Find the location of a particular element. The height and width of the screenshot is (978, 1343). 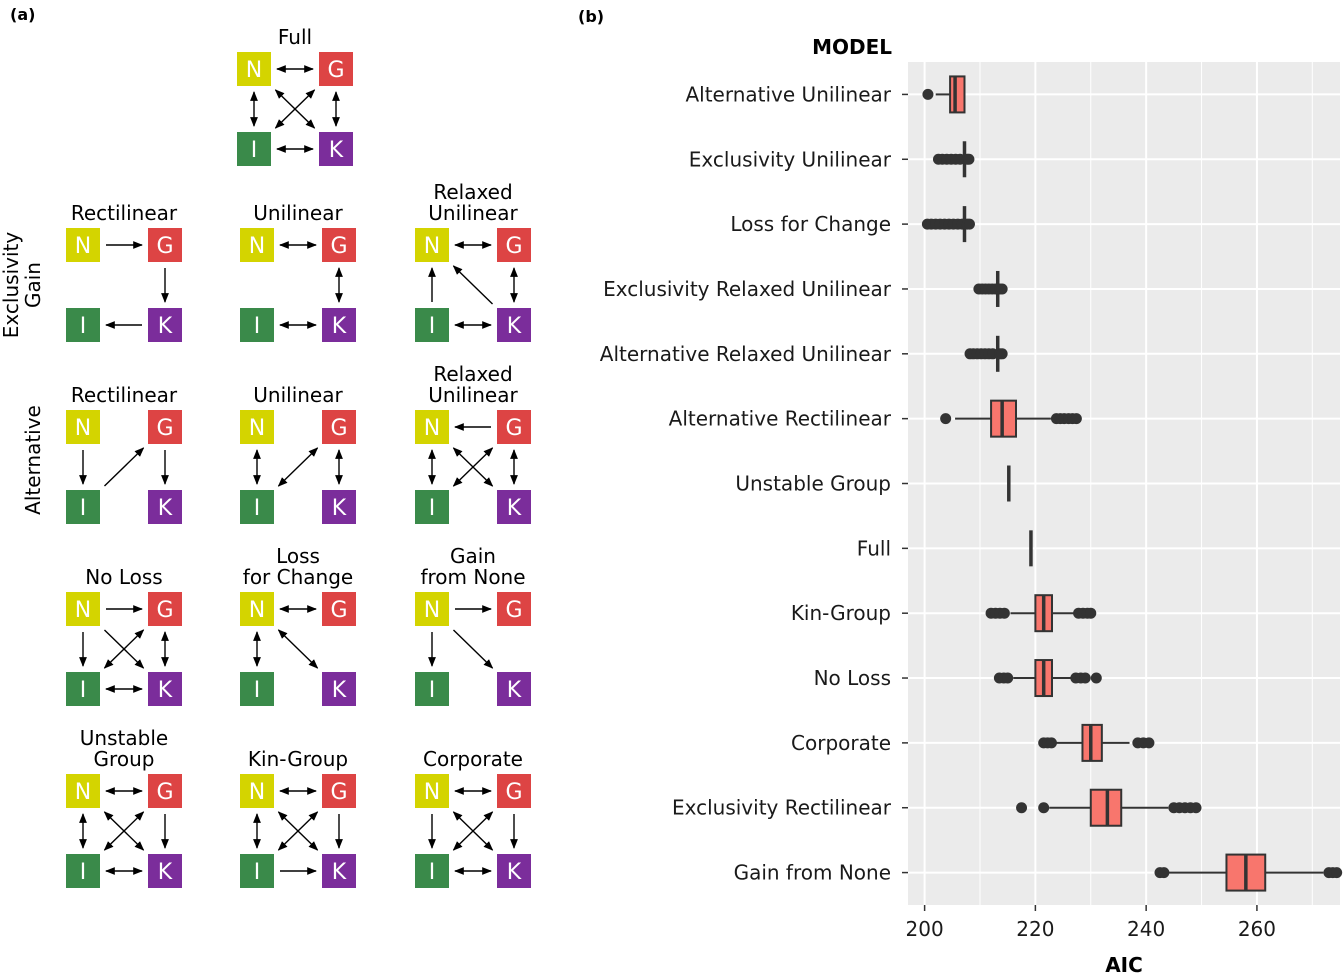

category-label: Exclusivity Rectilinear is located at coordinates (782, 808).